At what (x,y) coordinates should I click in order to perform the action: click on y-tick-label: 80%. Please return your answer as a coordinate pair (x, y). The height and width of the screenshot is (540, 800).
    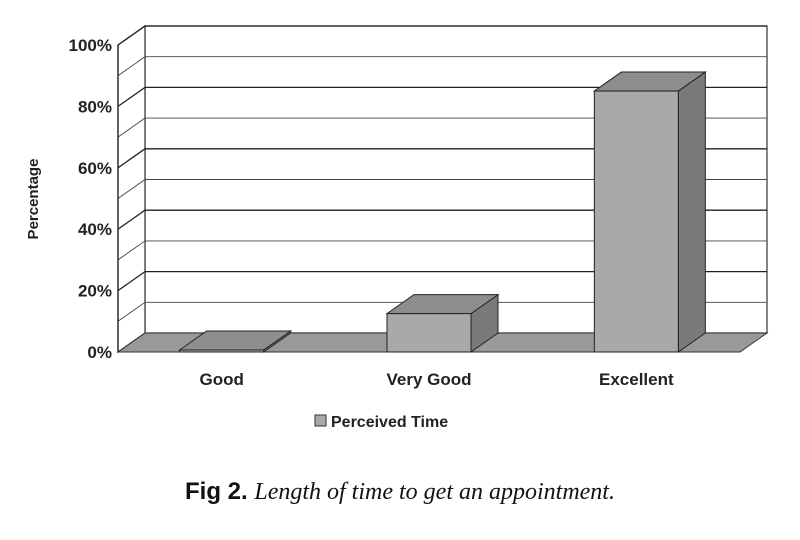
    Looking at the image, I should click on (95, 106).